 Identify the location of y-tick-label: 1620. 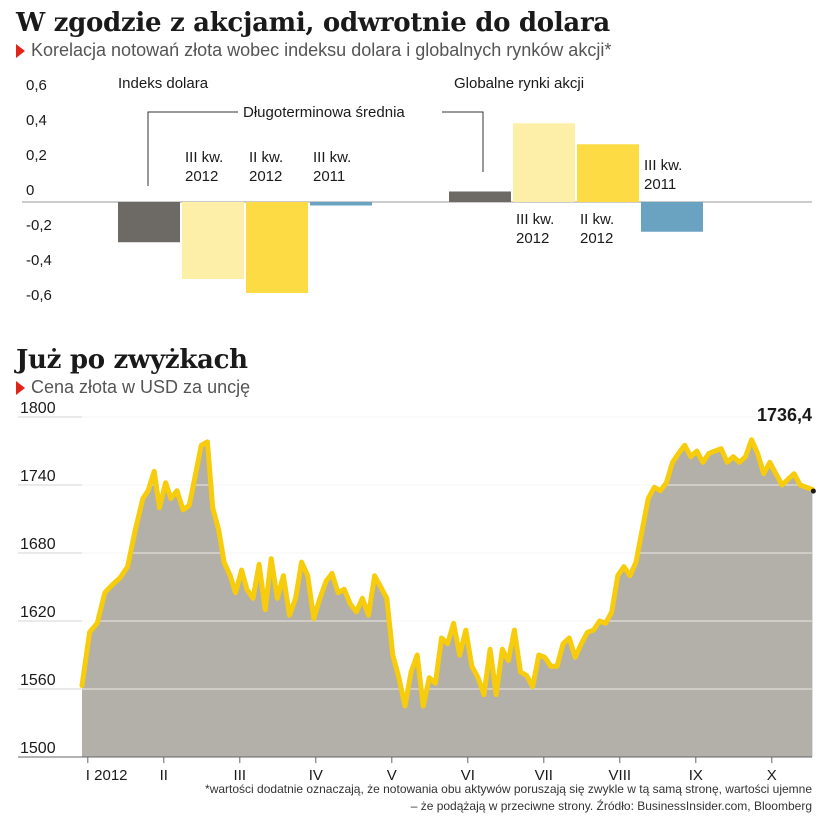
(38, 612).